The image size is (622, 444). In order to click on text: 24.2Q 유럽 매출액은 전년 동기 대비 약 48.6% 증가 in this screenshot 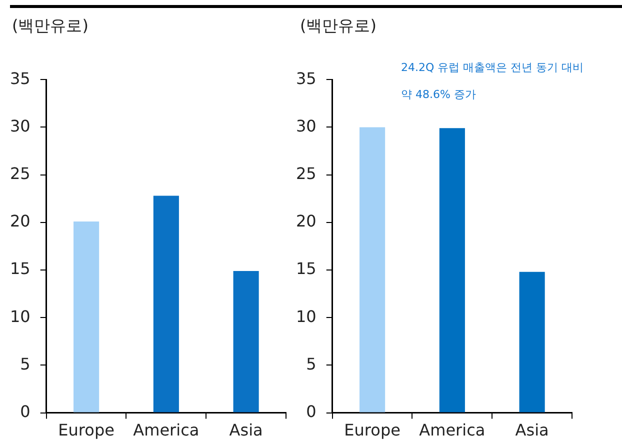, I will do `click(492, 81)`.